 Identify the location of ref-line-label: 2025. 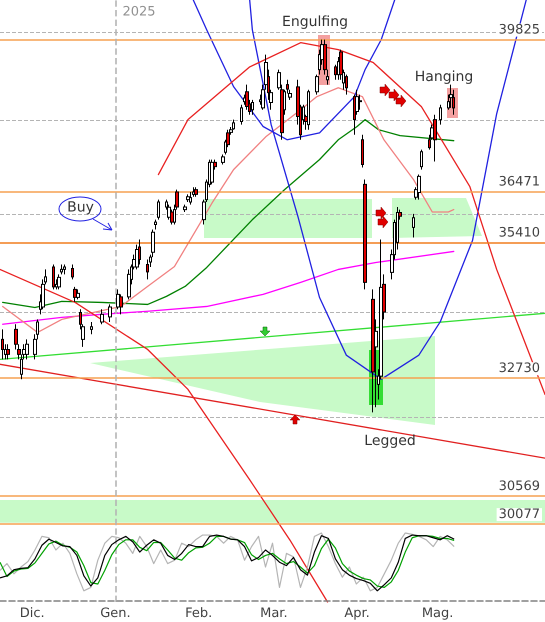
(139, 12).